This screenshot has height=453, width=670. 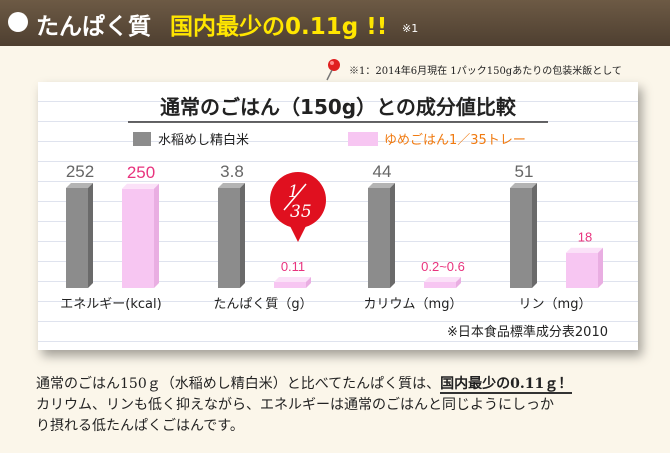 What do you see at coordinates (555, 304) in the screenshot?
I see `category-label: リン（mg）` at bounding box center [555, 304].